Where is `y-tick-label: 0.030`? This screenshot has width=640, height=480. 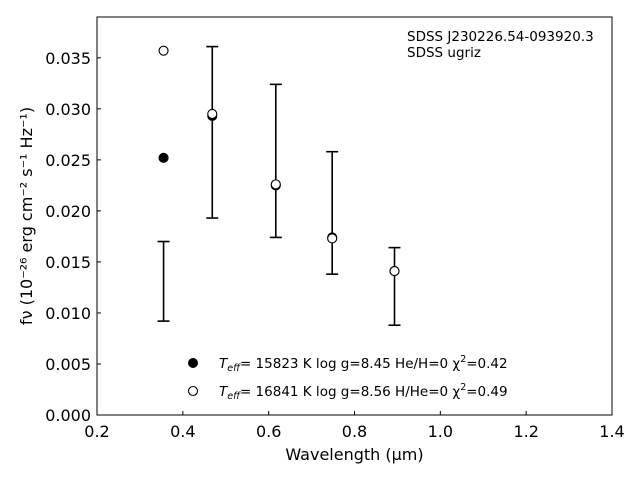
y-tick-label: 0.030 is located at coordinates (68, 109).